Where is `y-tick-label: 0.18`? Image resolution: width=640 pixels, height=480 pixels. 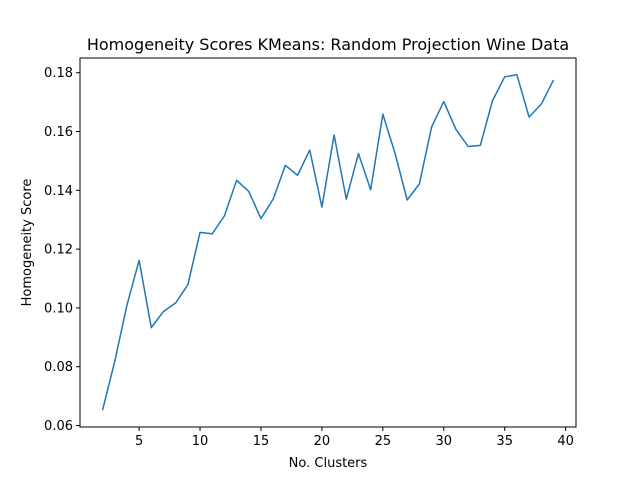
y-tick-label: 0.18 is located at coordinates (58, 73).